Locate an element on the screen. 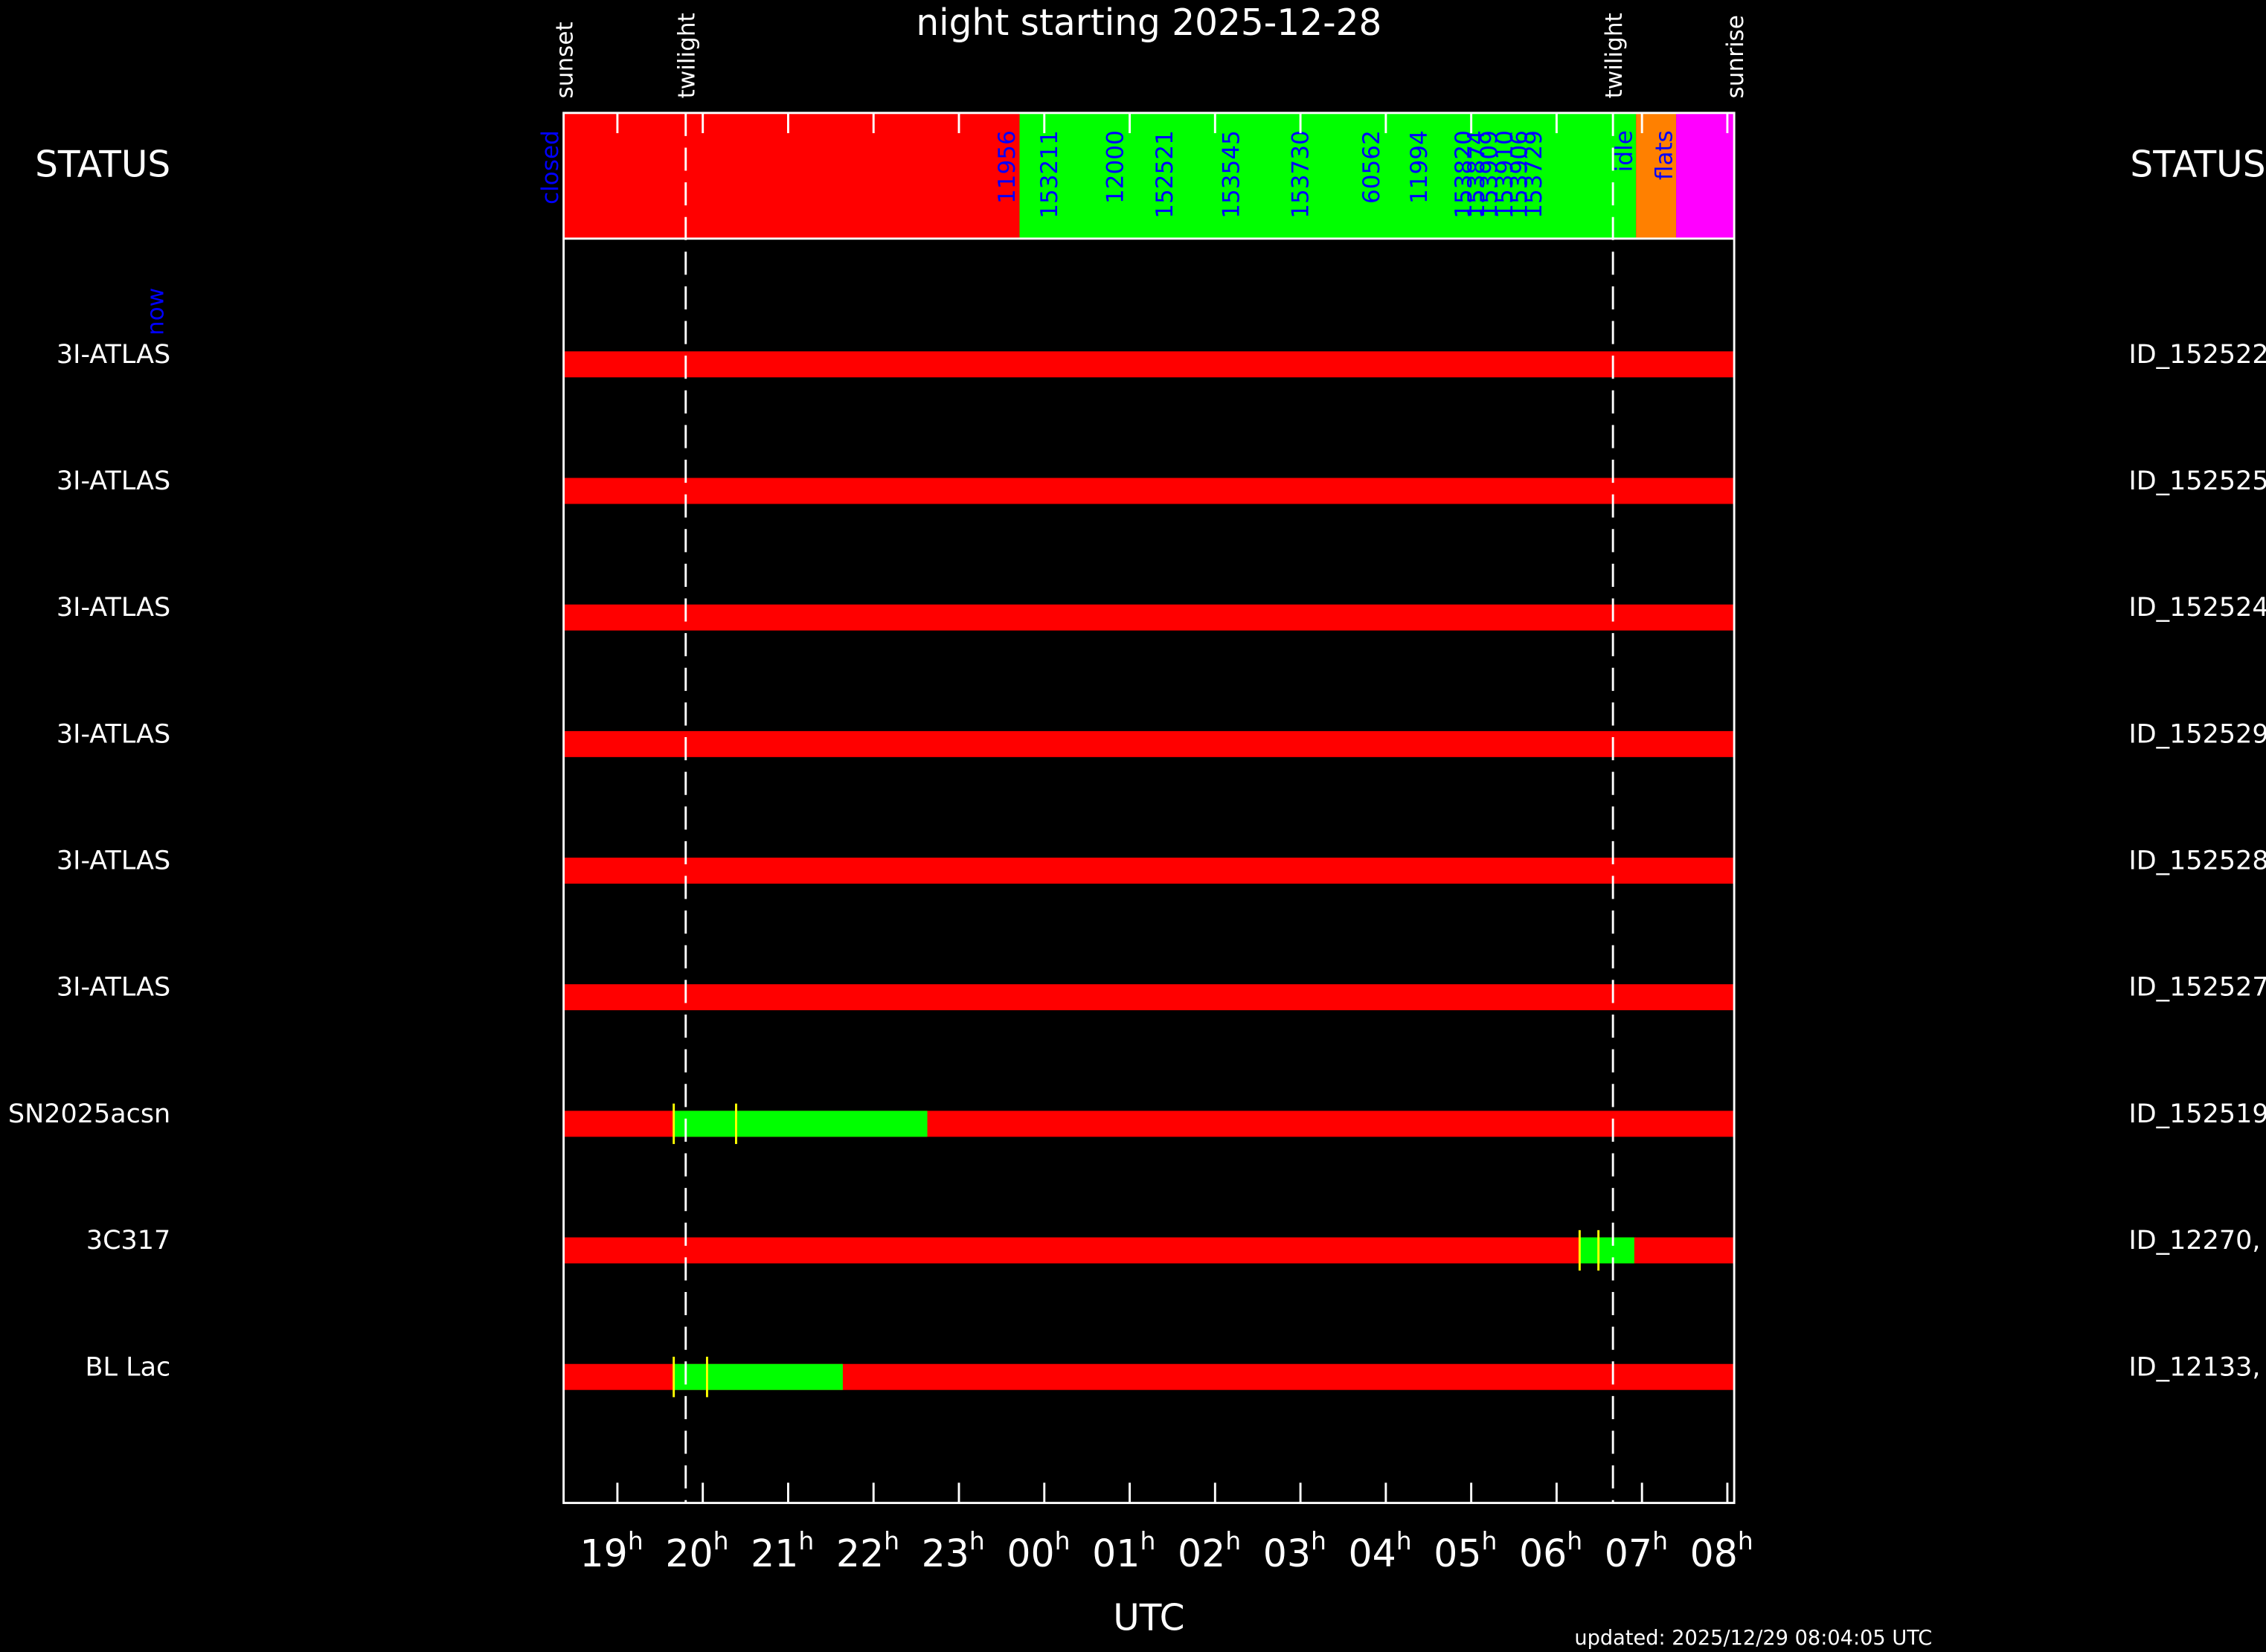 The width and height of the screenshot is (2266, 1652). x-tick-label: 02h is located at coordinates (1209, 1550).